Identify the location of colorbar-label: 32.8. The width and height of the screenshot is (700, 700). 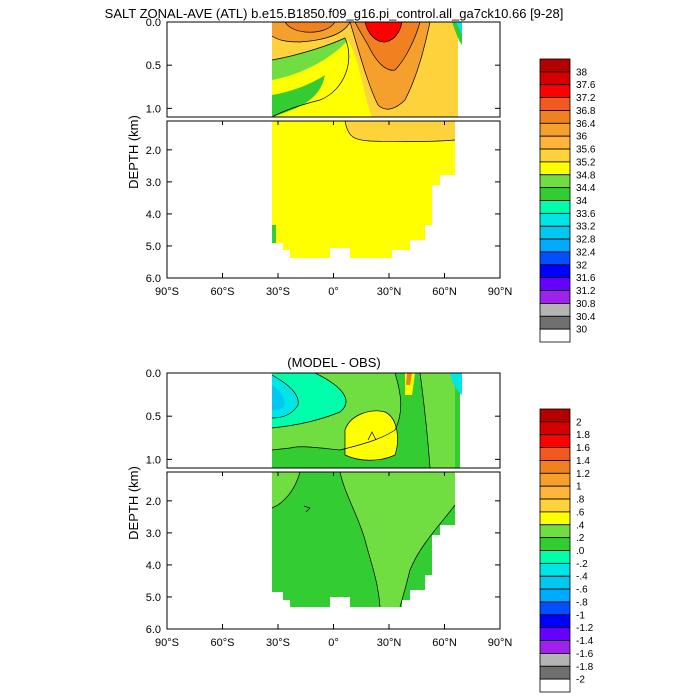
(586, 240).